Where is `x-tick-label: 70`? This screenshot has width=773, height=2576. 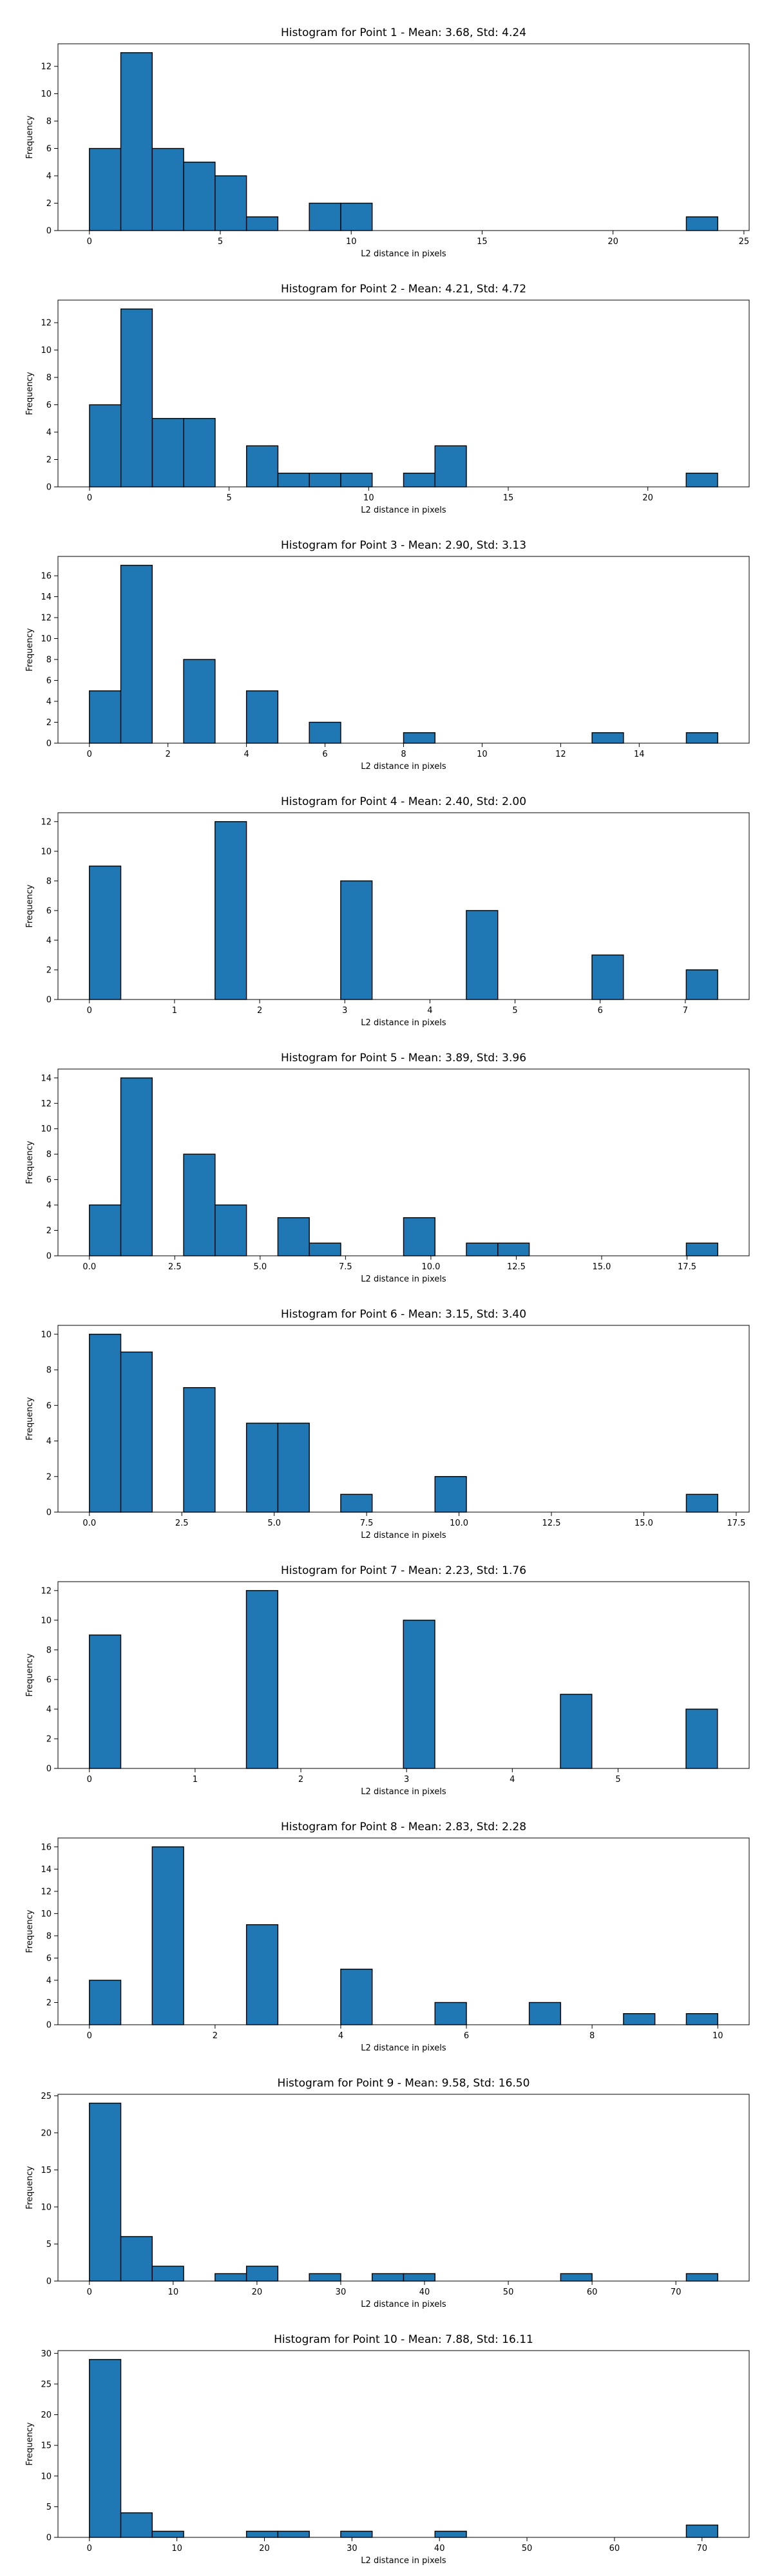
x-tick-label: 70 is located at coordinates (701, 2549).